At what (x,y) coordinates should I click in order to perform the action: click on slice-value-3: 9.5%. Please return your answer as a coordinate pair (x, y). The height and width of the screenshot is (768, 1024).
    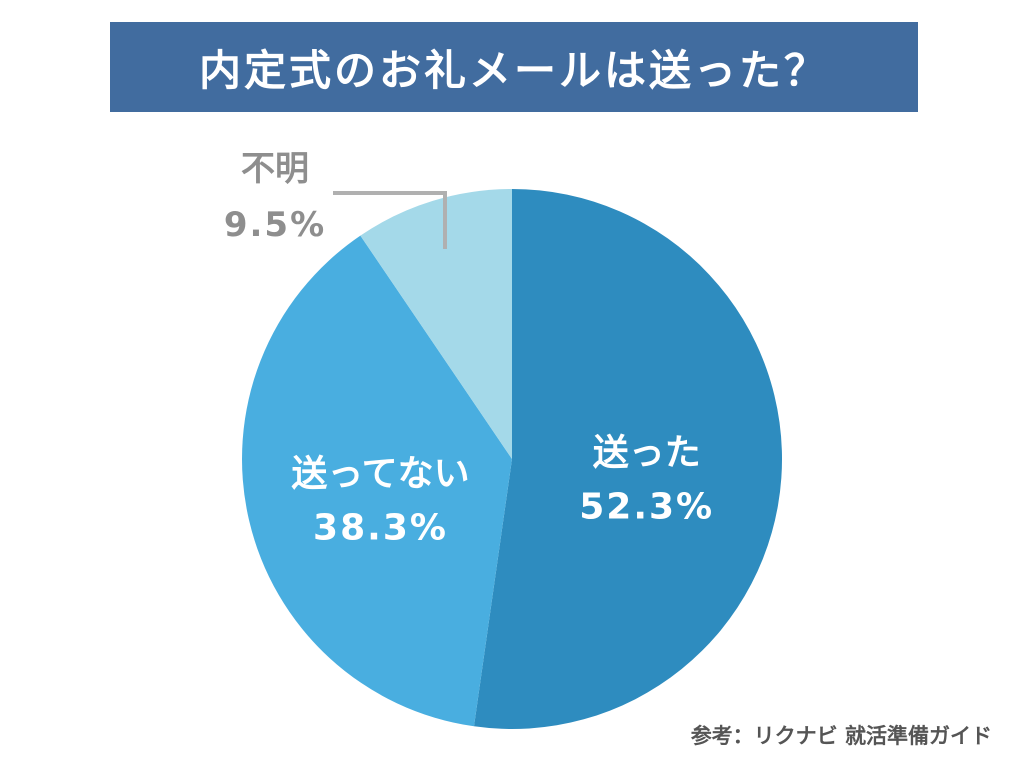
    Looking at the image, I should click on (275, 225).